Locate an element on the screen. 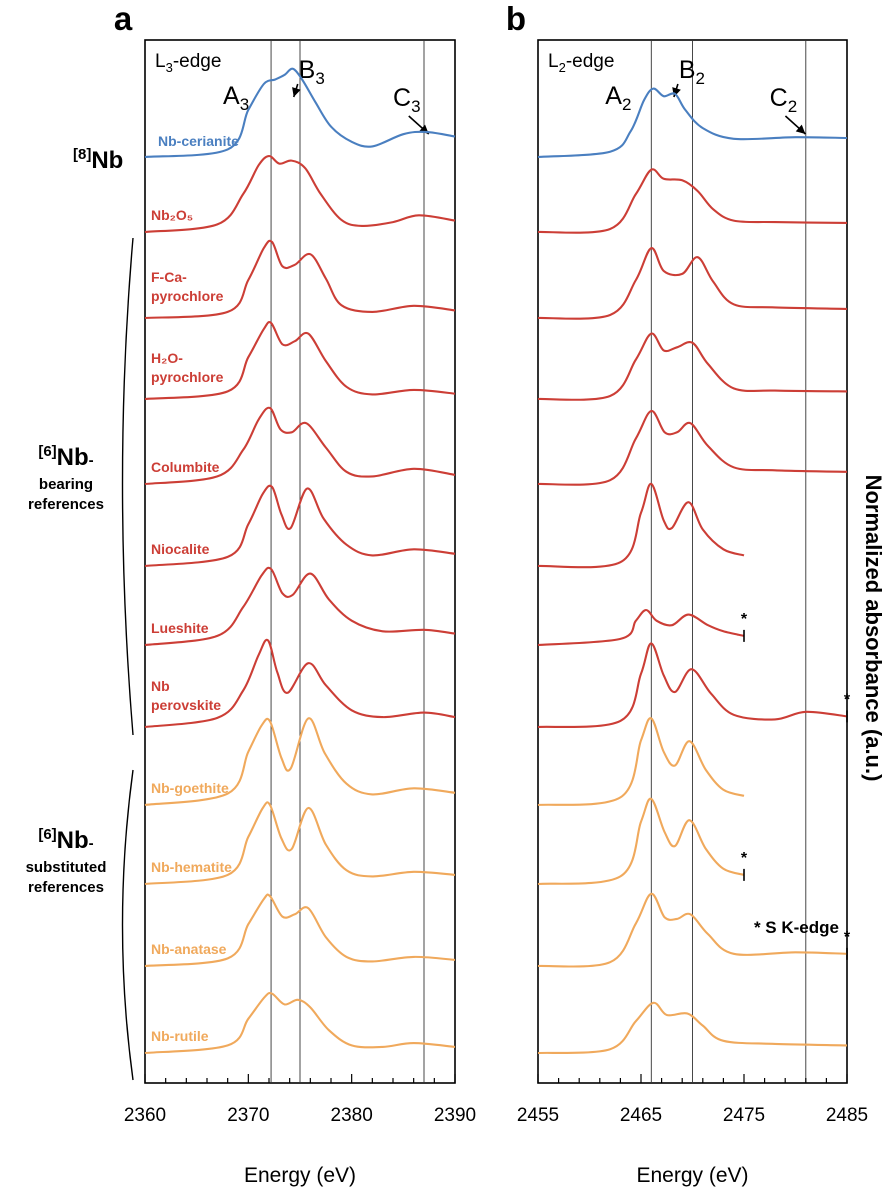  x-tick-label: 2370 is located at coordinates (248, 1115).